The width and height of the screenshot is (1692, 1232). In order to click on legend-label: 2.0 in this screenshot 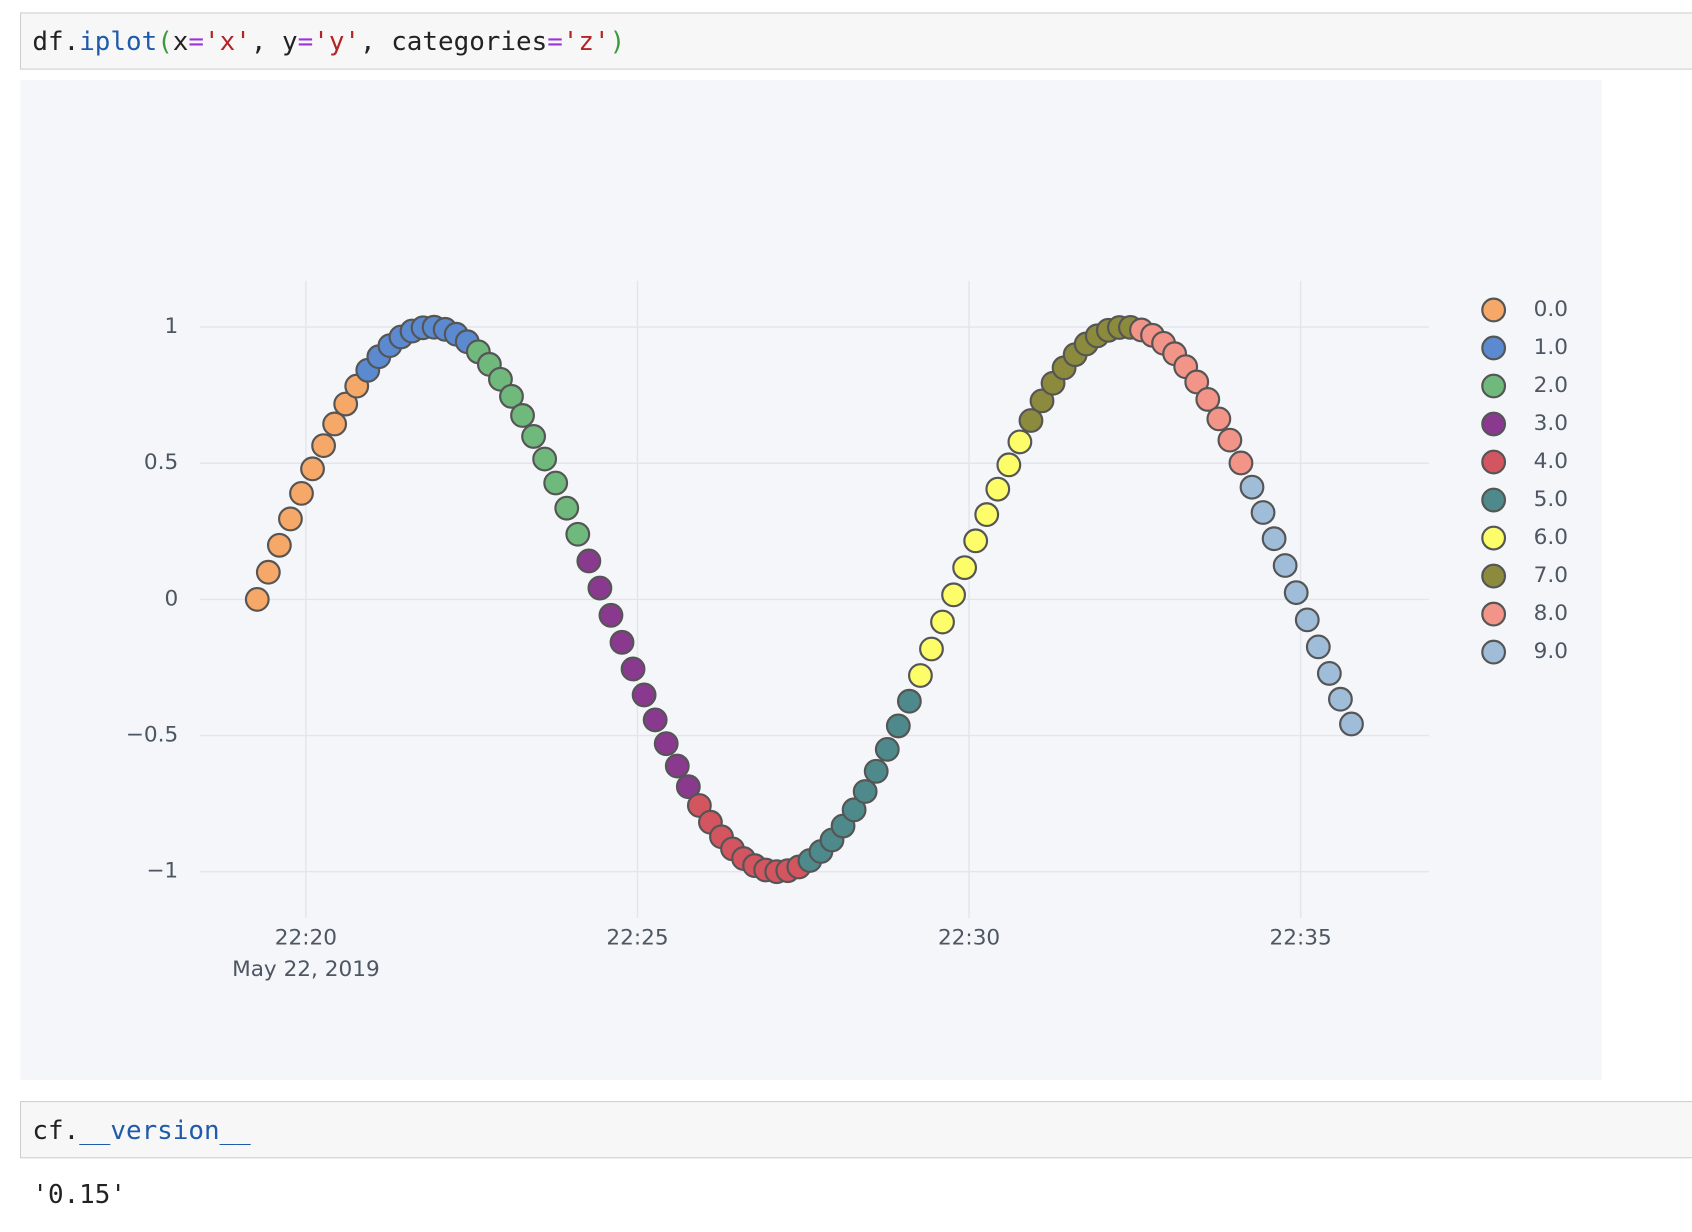, I will do `click(1551, 385)`.